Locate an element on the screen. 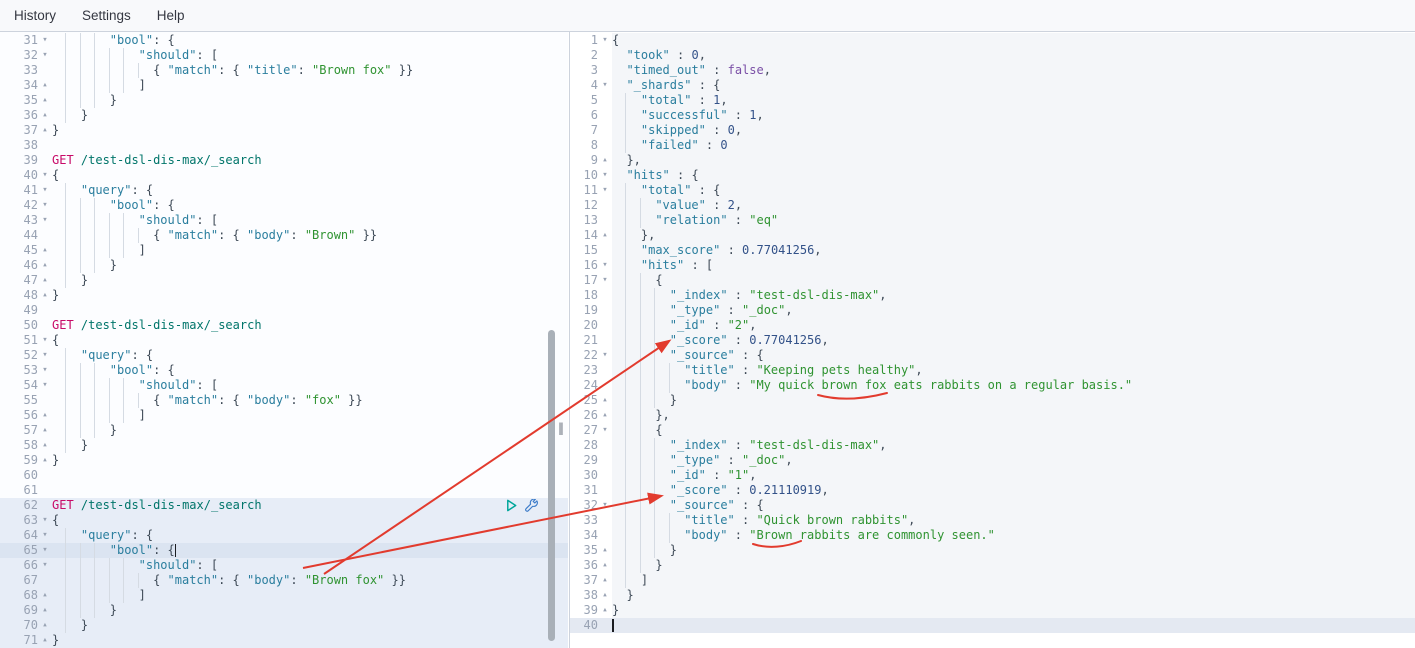 This screenshot has height=648, width=1415. code-line: 5 "total" : 1, is located at coordinates (992, 100).